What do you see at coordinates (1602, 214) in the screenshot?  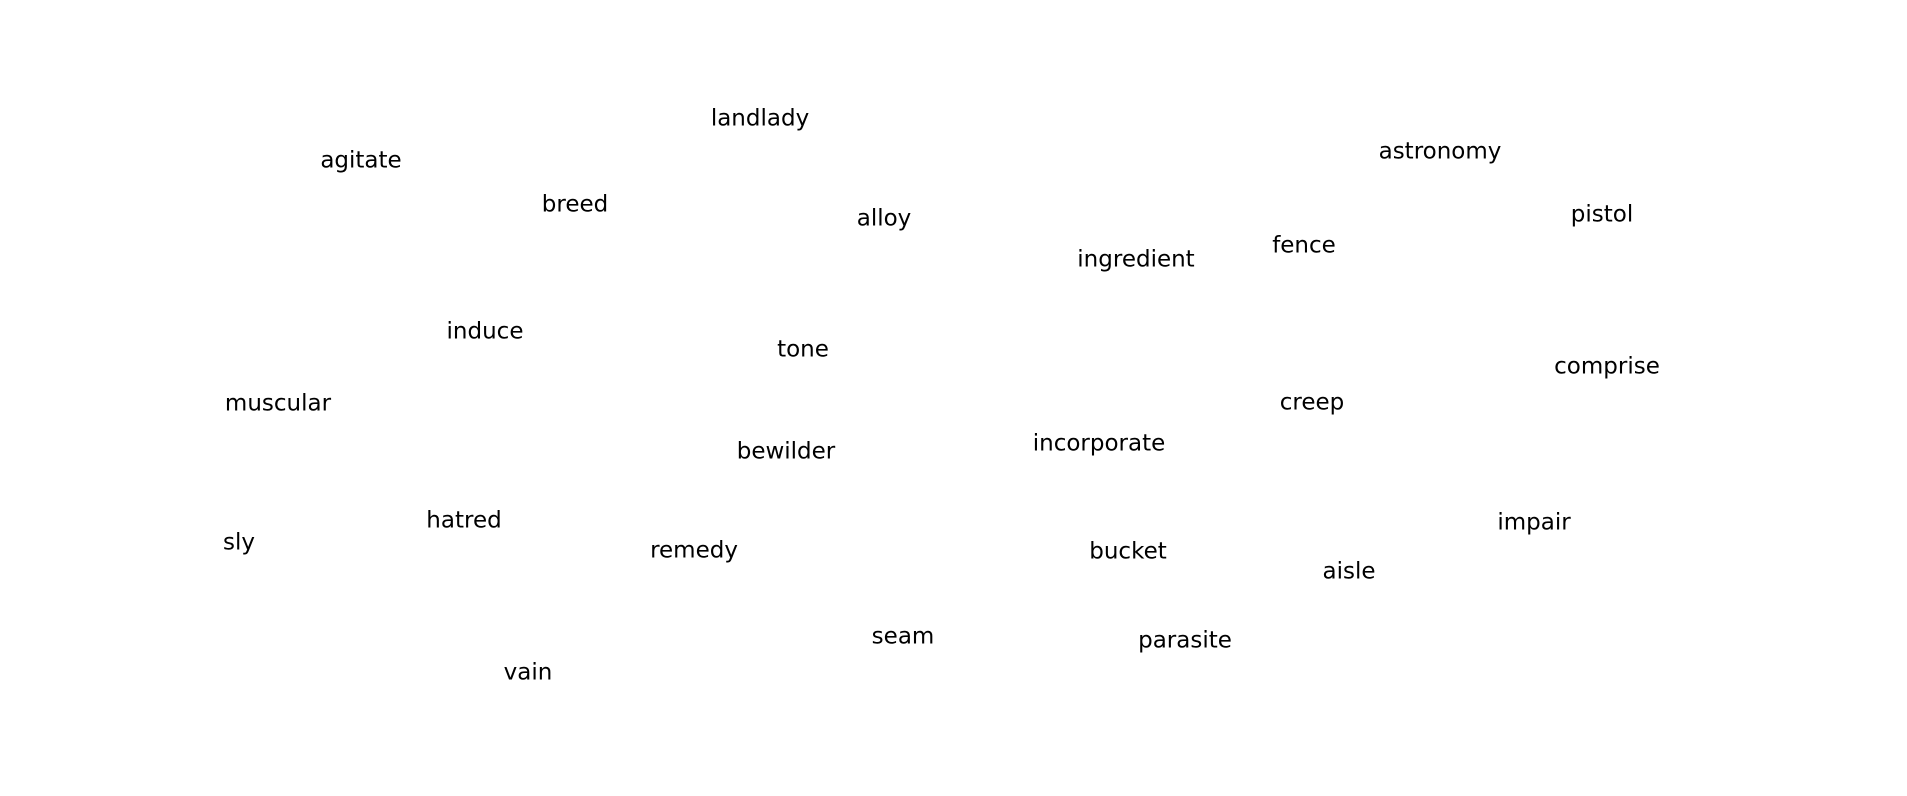 I see `word-pistol: pistol` at bounding box center [1602, 214].